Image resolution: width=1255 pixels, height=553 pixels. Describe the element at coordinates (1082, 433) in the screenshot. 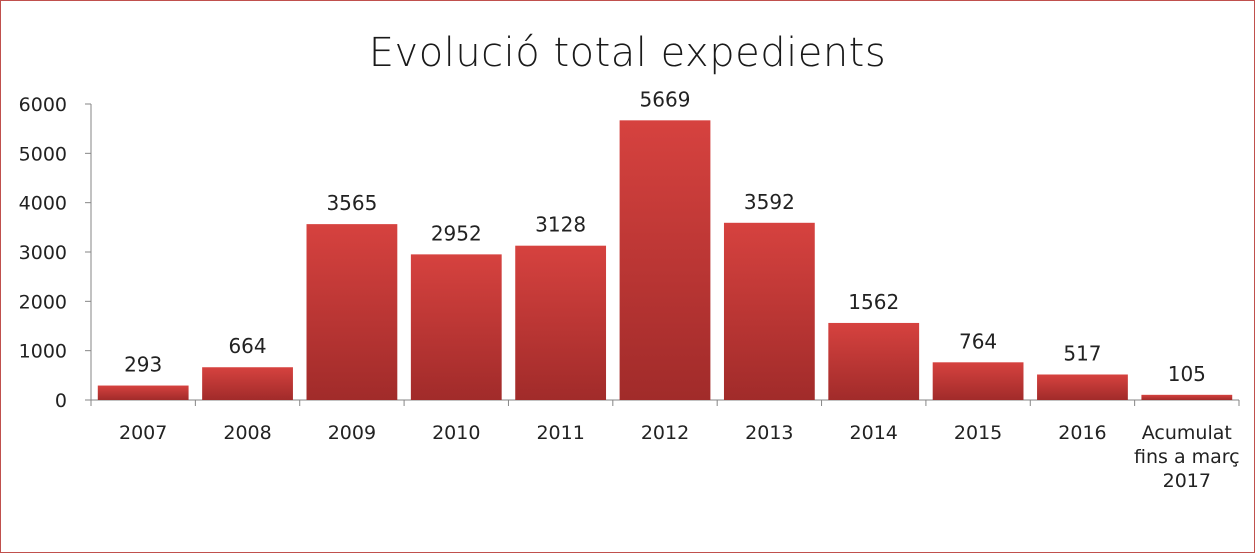

I see `x-tick-label: 2016` at that location.